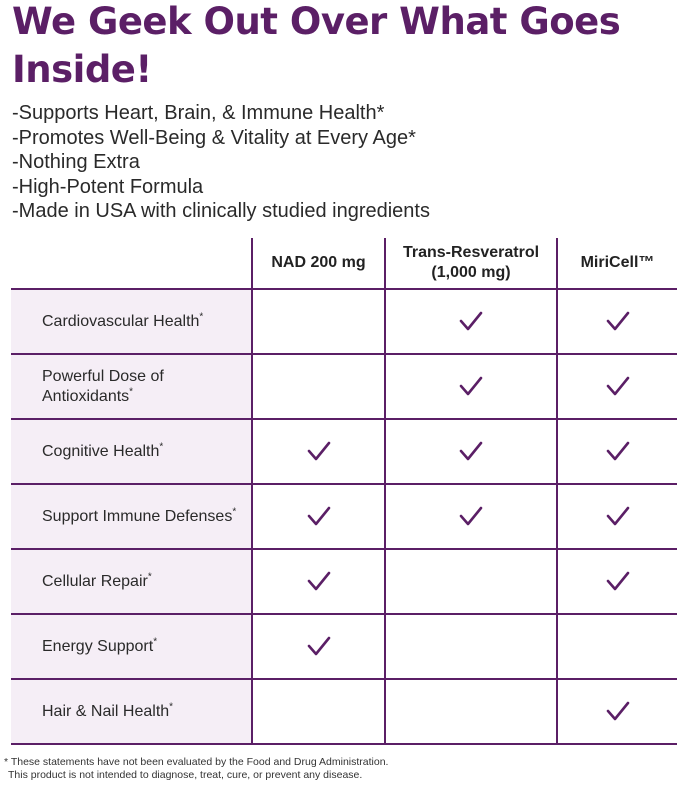  I want to click on benefit-item: -Supports Heart, Brain, & Immune Health*, so click(198, 113).